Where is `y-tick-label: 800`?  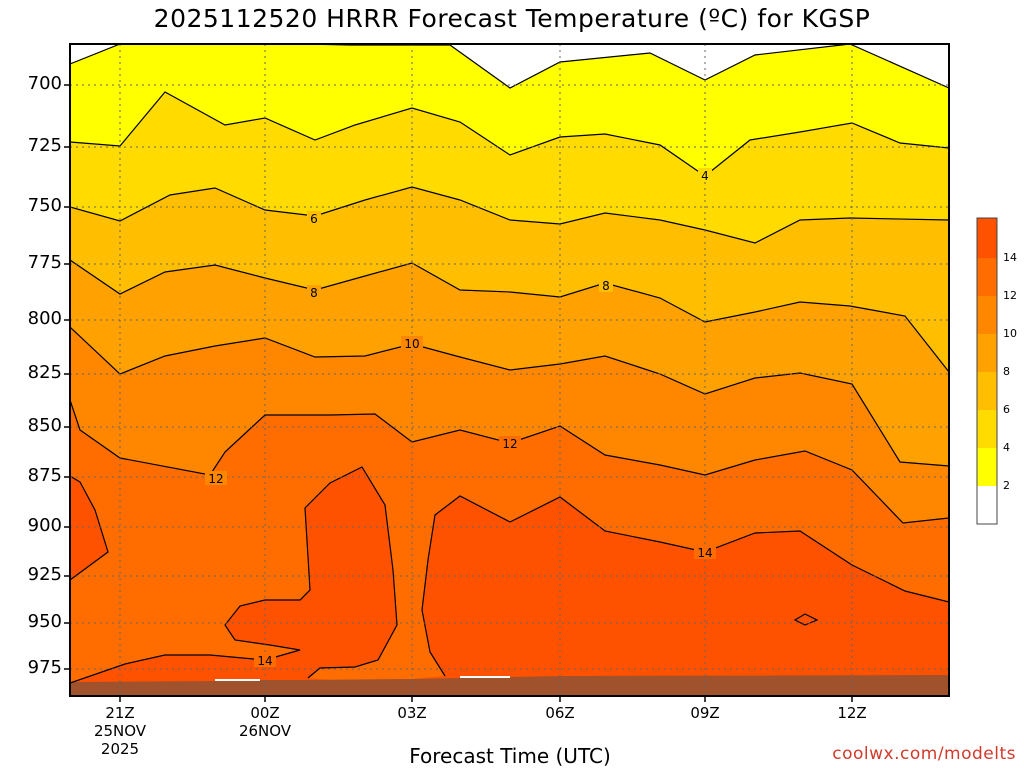
y-tick-label: 800 is located at coordinates (44, 318).